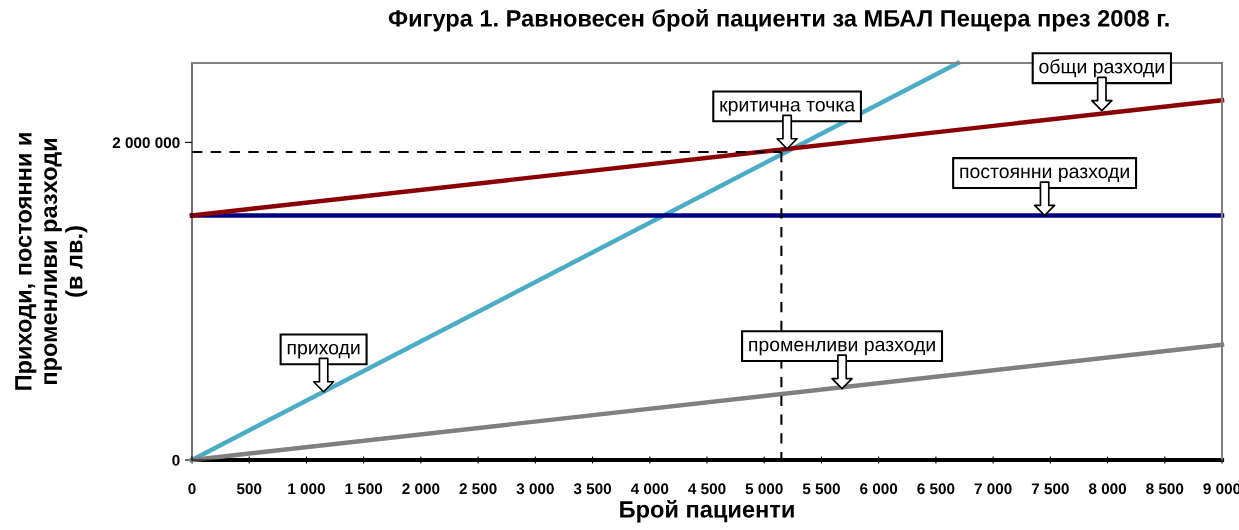 This screenshot has width=1239, height=530. Describe the element at coordinates (421, 489) in the screenshot. I see `x-tick-label: 2 000` at that location.